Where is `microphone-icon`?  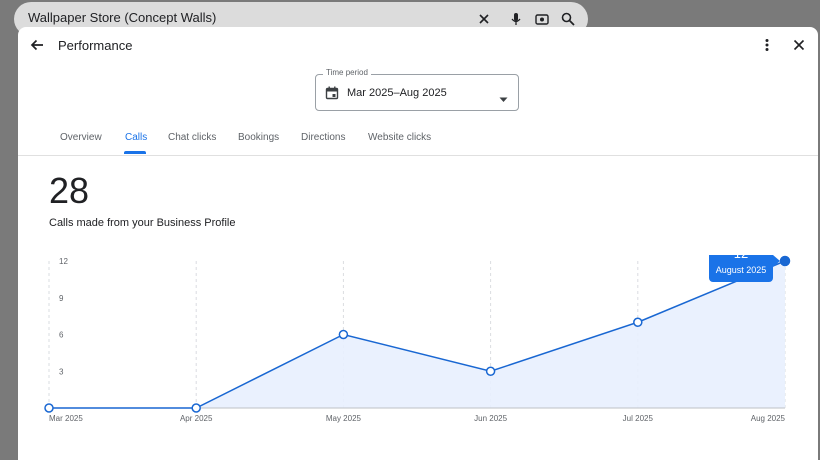
microphone-icon is located at coordinates (516, 19).